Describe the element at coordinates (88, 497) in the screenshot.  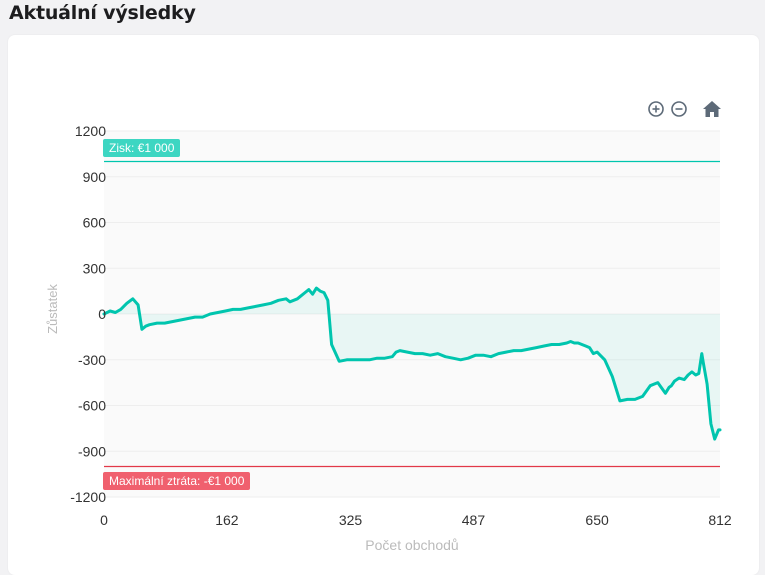
I see `y-tick-label: -1200` at that location.